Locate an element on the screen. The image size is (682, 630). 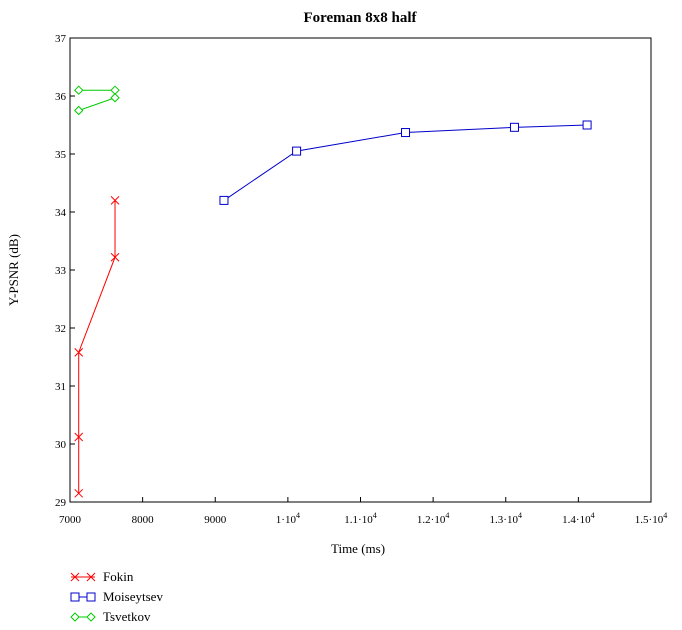
series-line-tsvetkov is located at coordinates (97, 100).